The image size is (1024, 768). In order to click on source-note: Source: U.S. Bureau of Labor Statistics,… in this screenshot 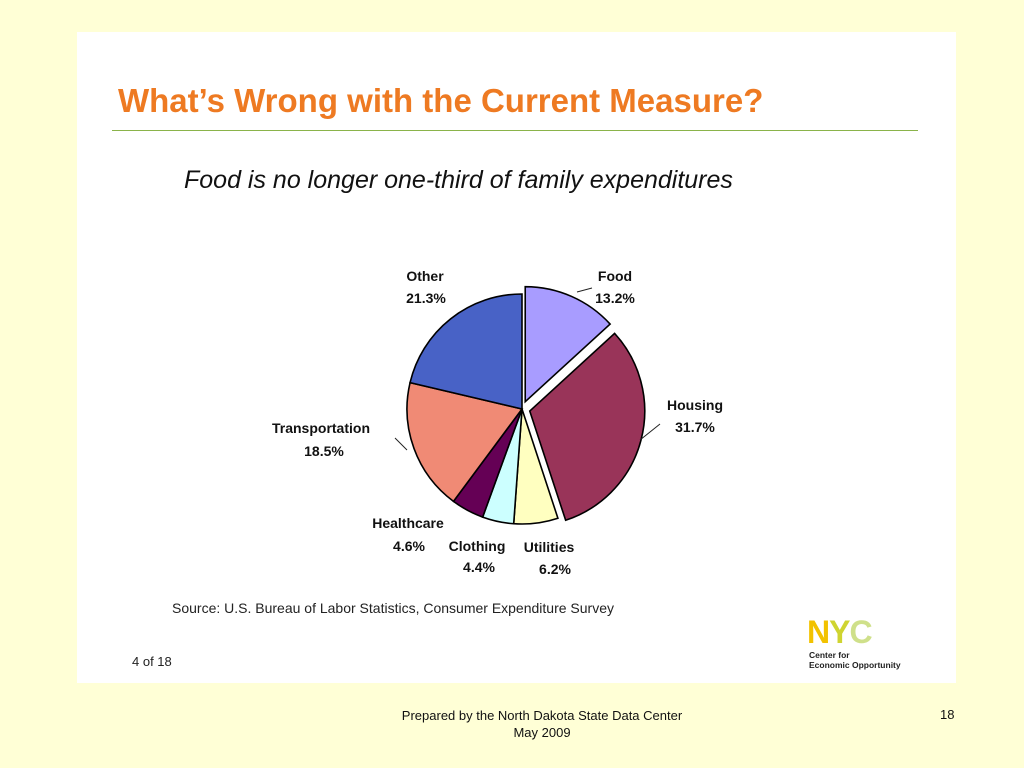, I will do `click(393, 608)`.